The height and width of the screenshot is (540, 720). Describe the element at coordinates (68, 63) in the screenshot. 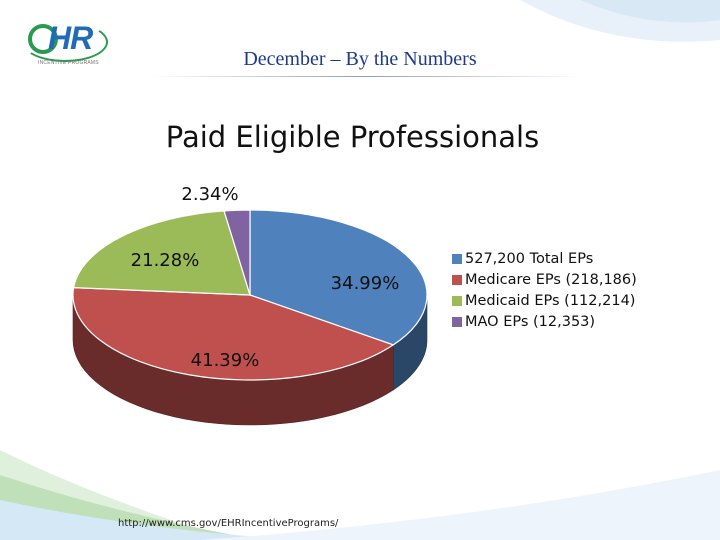

I see `logo-tagline: INCENTIVE PROGRAMS` at that location.